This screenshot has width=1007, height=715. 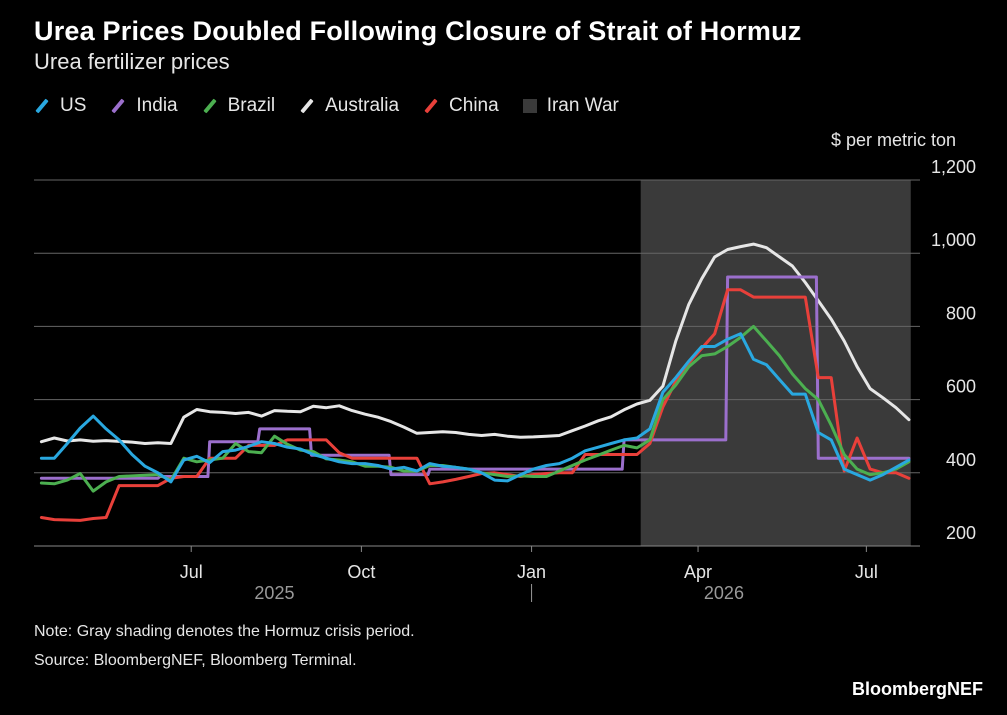 I want to click on x-year-label: 2026, so click(x=724, y=593).